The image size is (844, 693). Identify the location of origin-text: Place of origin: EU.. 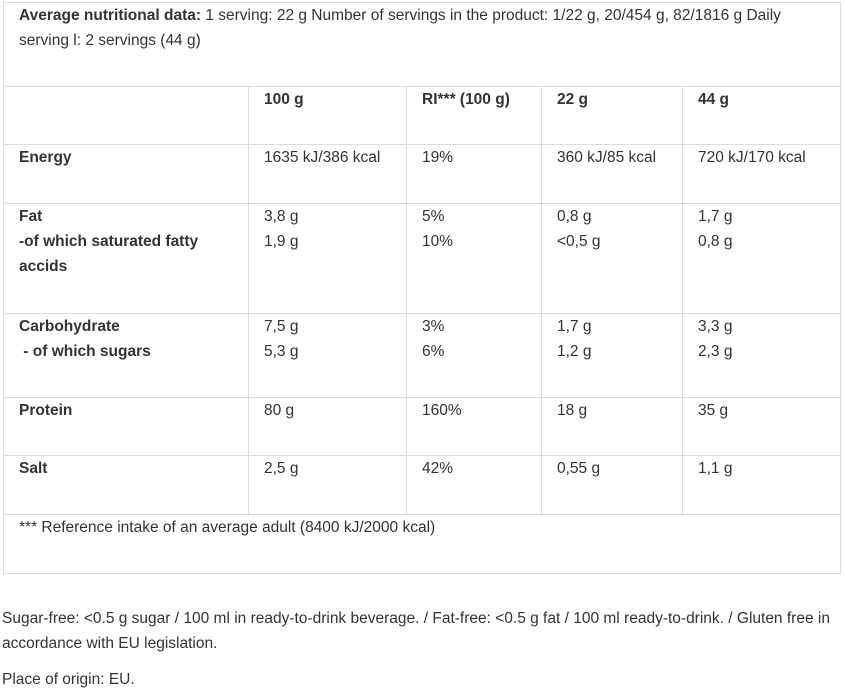
(68, 679).